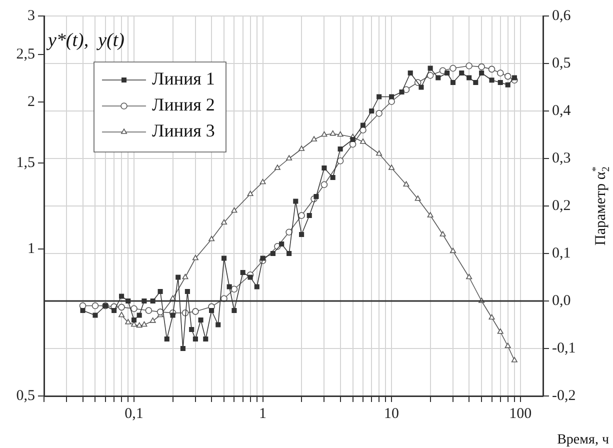 This screenshot has width=613, height=448. What do you see at coordinates (561, 158) in the screenshot?
I see `y2-tick-label: 0,3` at bounding box center [561, 158].